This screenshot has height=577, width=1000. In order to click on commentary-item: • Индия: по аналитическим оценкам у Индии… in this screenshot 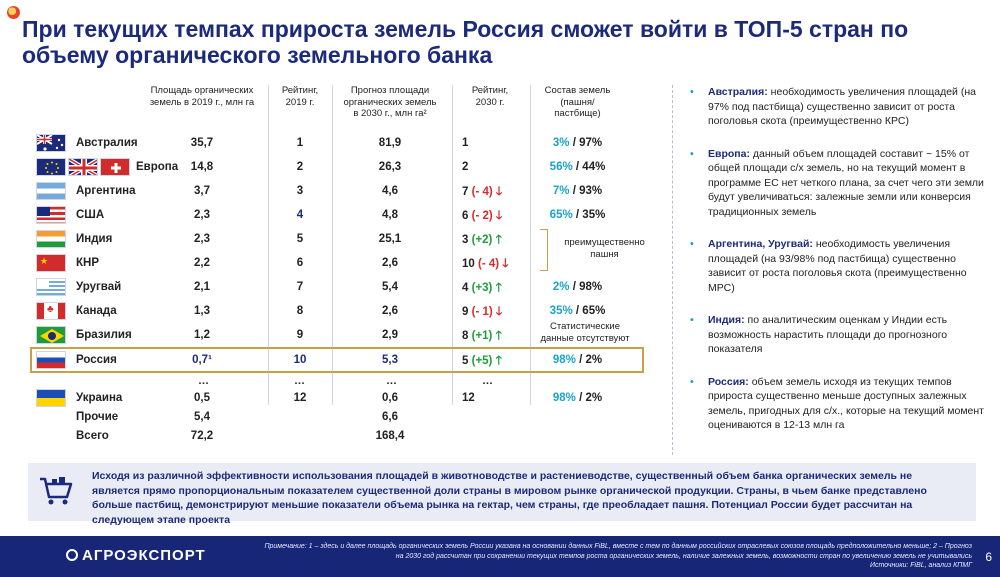, I will do `click(819, 334)`.